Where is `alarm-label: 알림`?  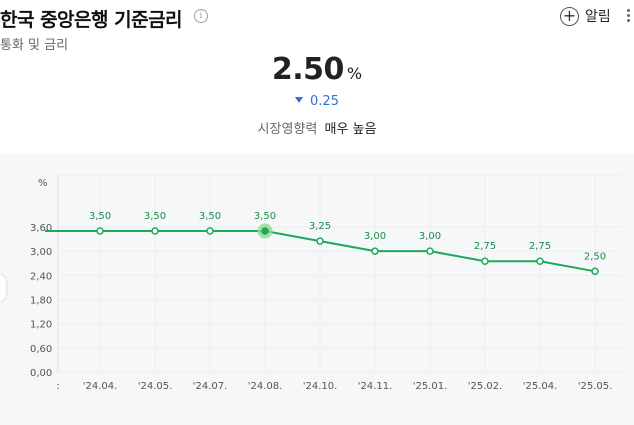 alarm-label: 알림 is located at coordinates (598, 17).